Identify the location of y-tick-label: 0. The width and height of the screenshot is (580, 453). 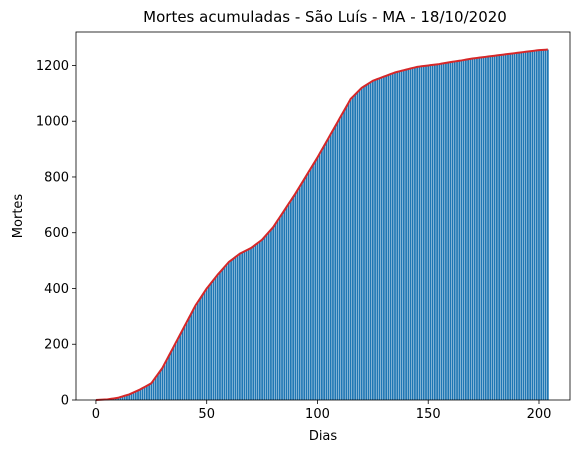
(65, 401).